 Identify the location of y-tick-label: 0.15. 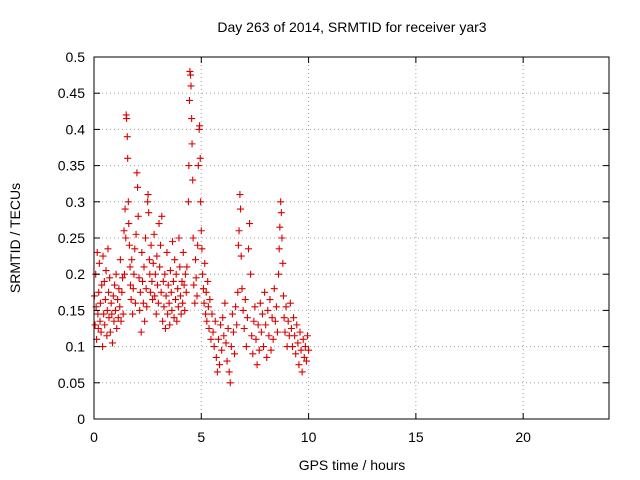
(71, 310).